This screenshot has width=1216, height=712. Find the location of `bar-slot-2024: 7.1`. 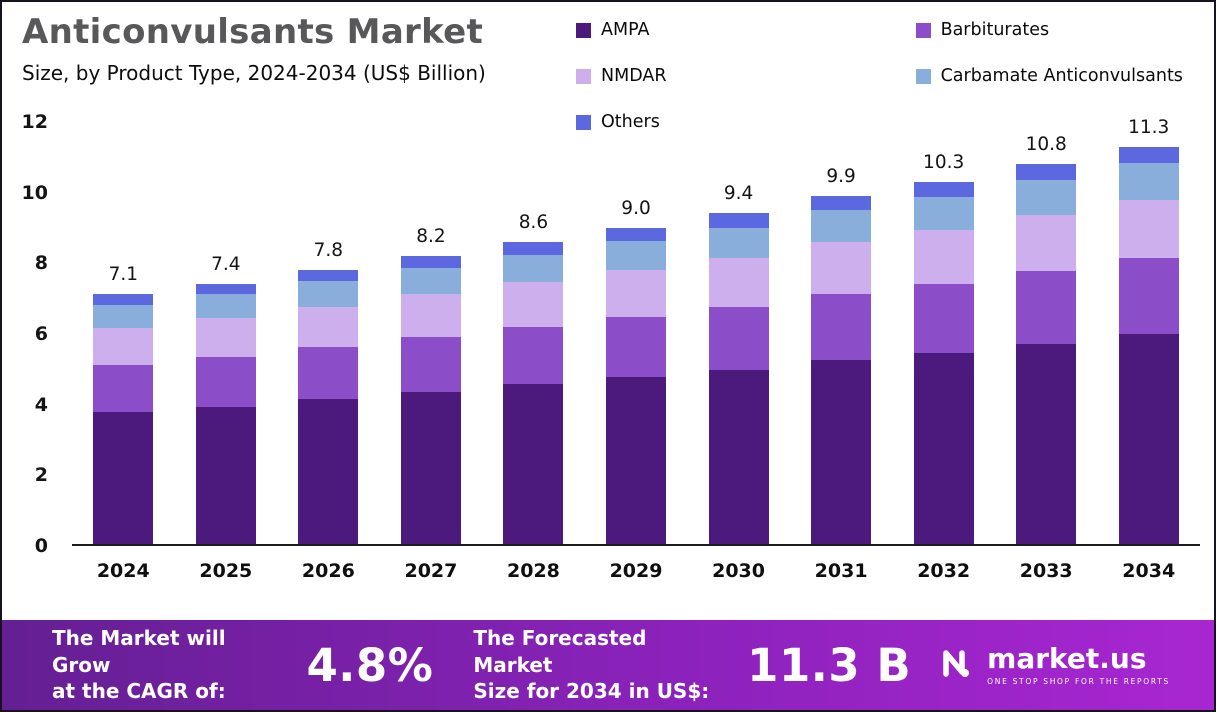

bar-slot-2024: 7.1 is located at coordinates (123, 333).